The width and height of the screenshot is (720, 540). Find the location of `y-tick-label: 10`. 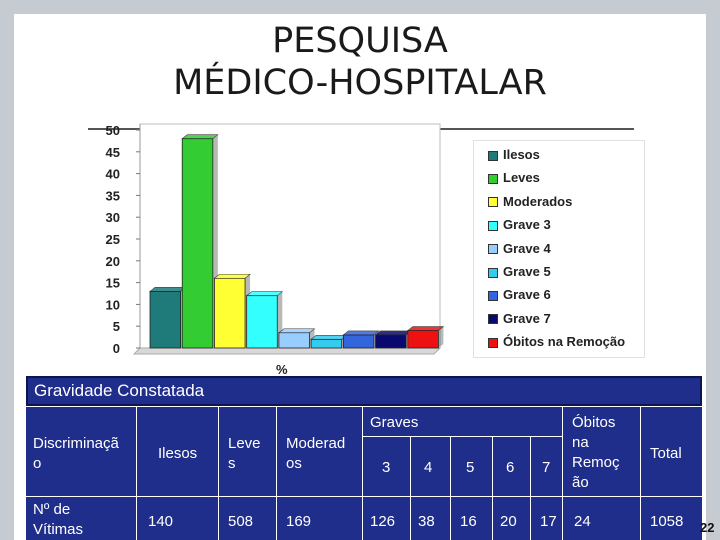

y-tick-label: 10 is located at coordinates (113, 304).